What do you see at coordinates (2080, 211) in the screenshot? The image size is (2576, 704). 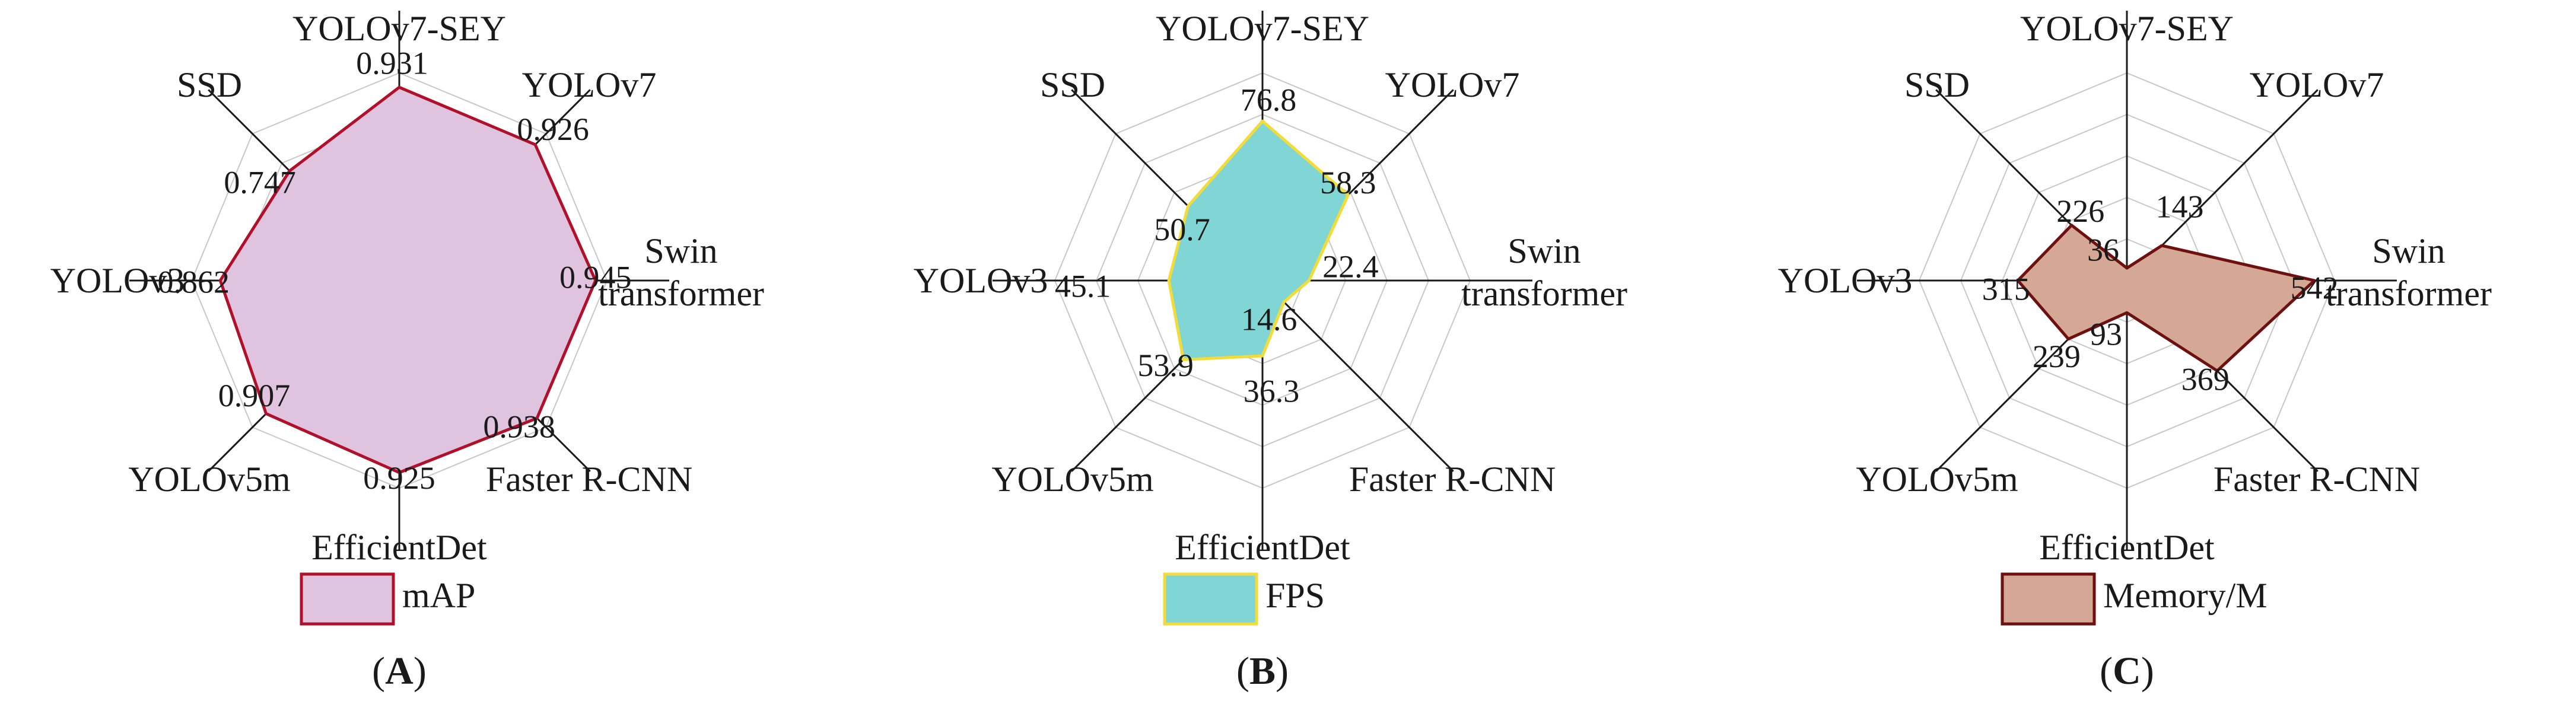 I see `data-label: 226` at bounding box center [2080, 211].